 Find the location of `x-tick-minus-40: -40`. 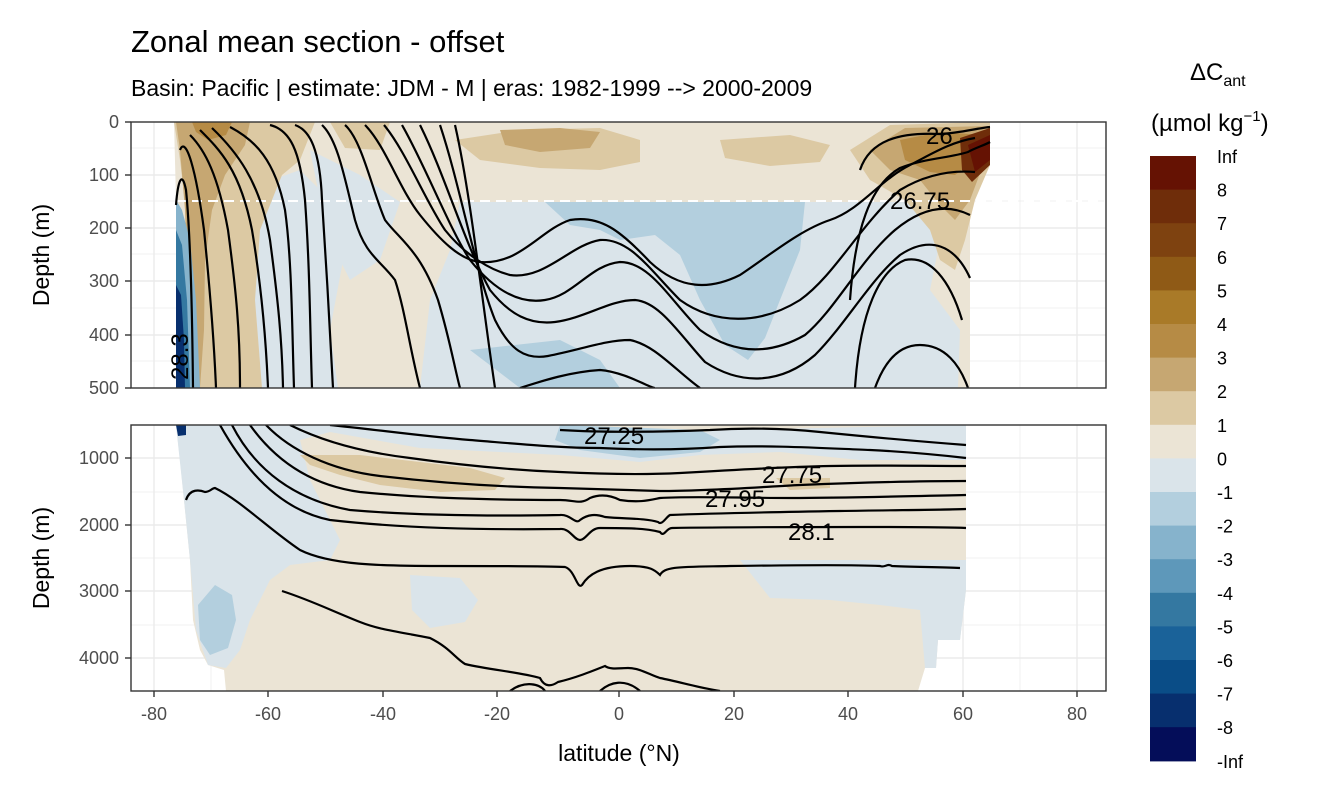

x-tick-minus-40: -40 is located at coordinates (383, 714).